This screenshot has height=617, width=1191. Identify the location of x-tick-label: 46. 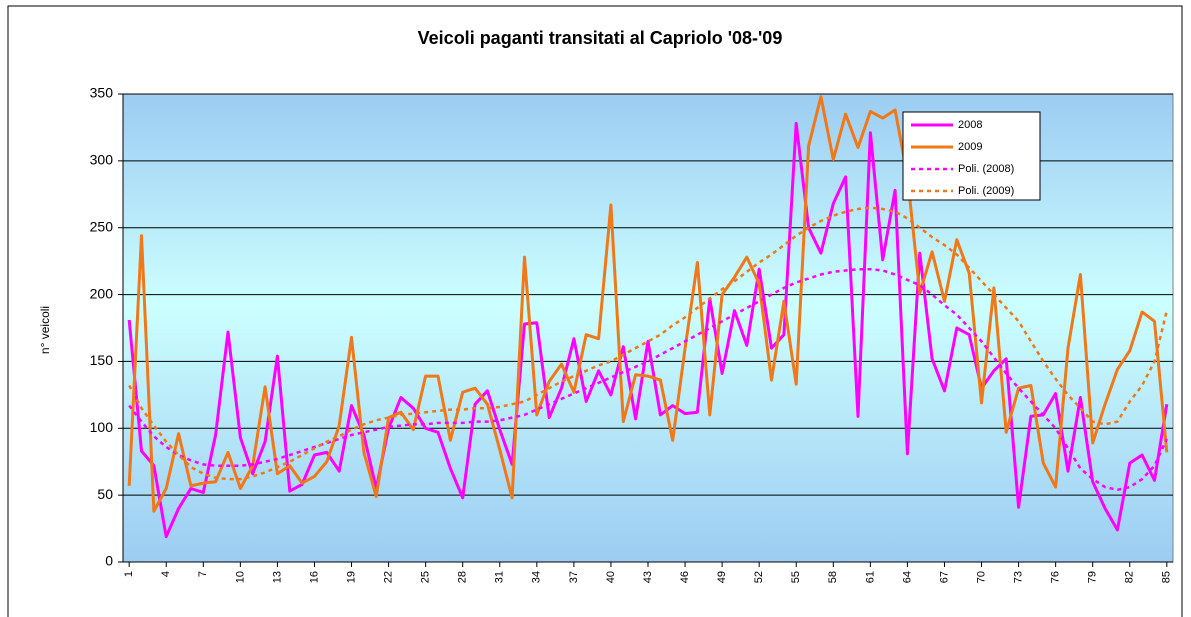
(685, 577).